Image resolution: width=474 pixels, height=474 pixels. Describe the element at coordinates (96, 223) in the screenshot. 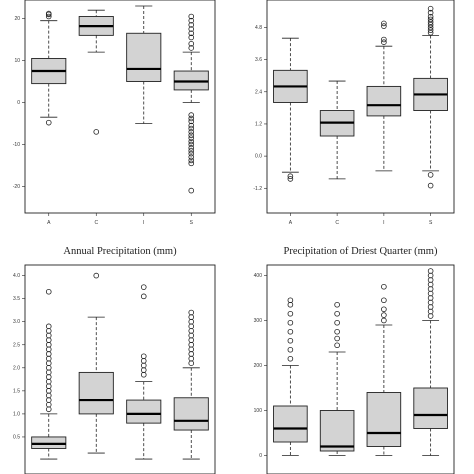

I see `x-tick-label: C` at that location.